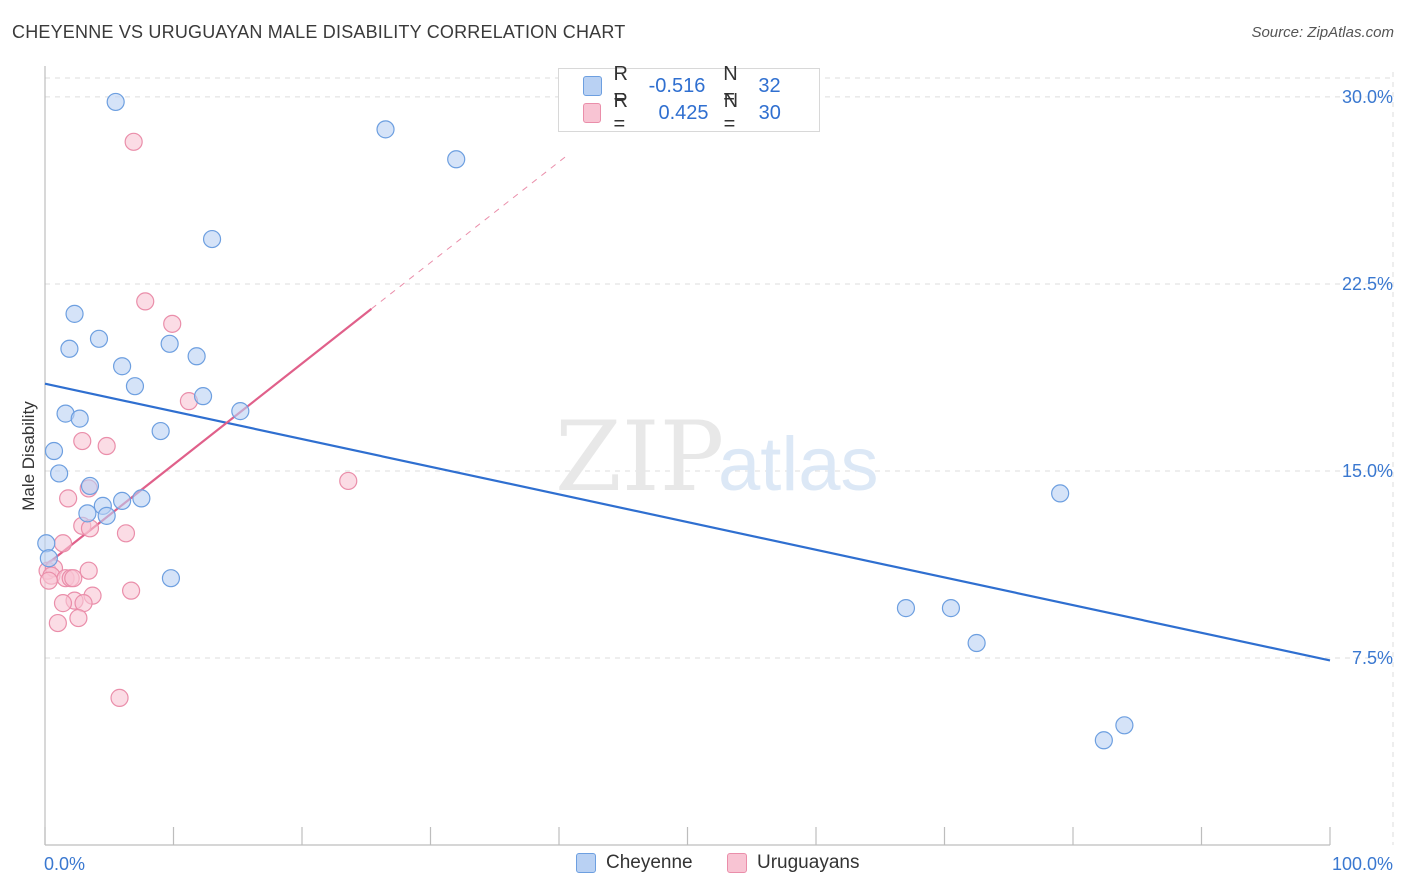 The width and height of the screenshot is (1406, 892). Describe the element at coordinates (677, 85) in the screenshot. I see `r-value: -0.516` at that location.